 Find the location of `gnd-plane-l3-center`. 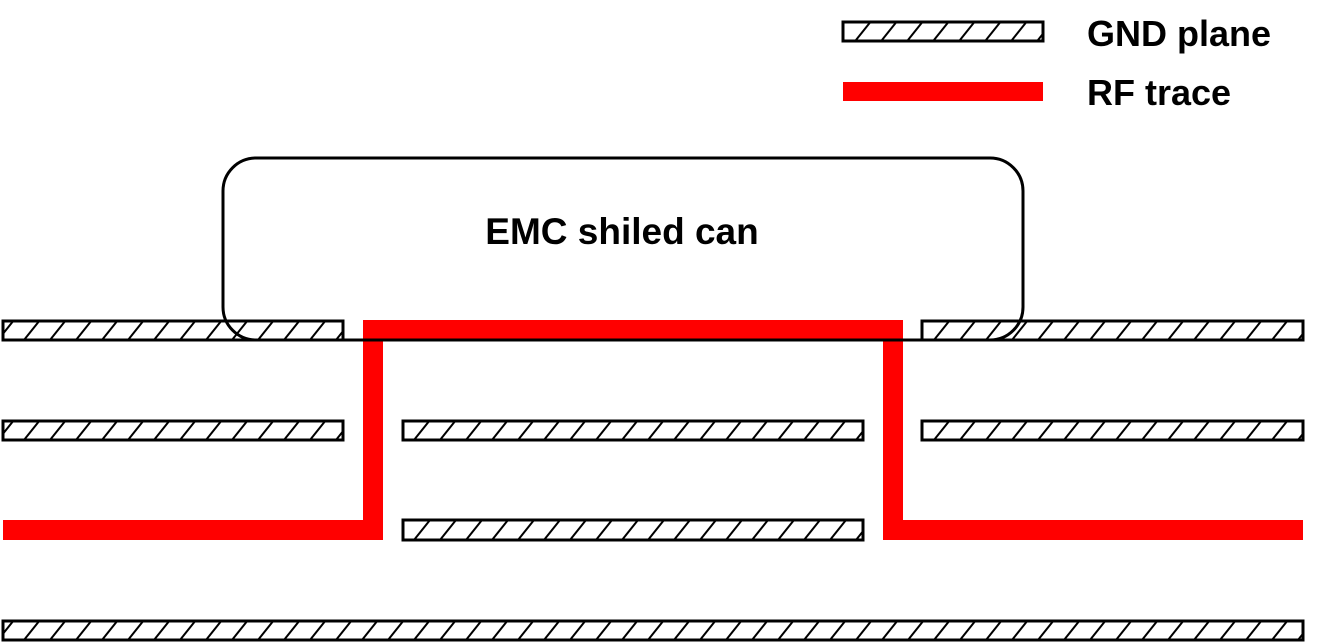

gnd-plane-l3-center is located at coordinates (633, 530).